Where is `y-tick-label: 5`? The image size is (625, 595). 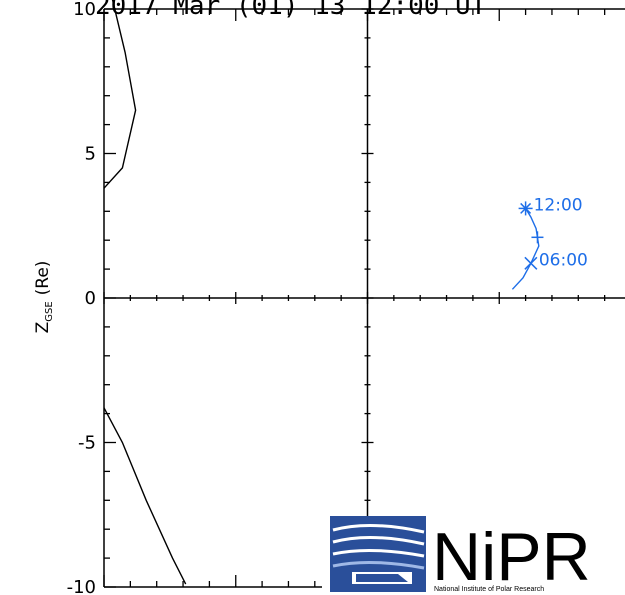
y-tick-label: 5 is located at coordinates (90, 154).